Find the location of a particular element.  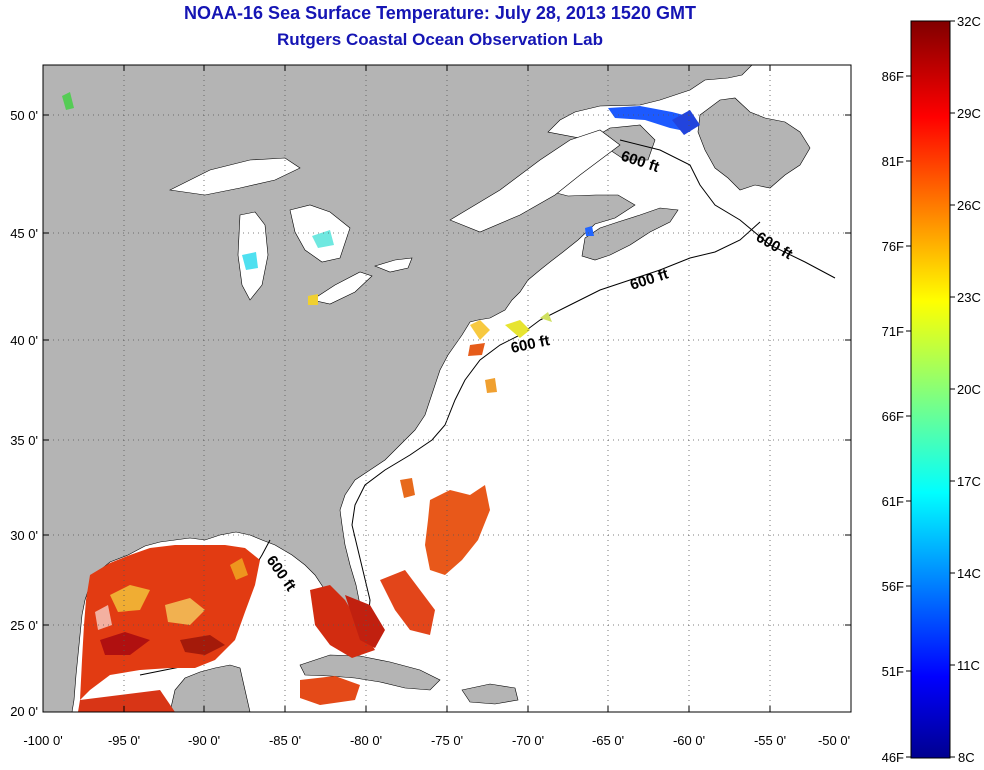

x-tick-label: -90 0' is located at coordinates (204, 740).